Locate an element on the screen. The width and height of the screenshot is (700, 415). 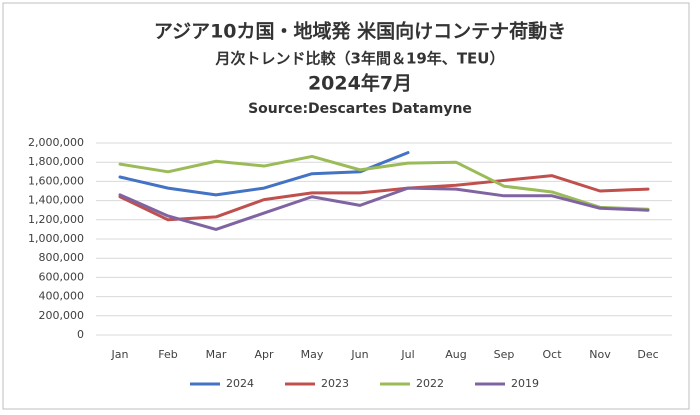
y-tick-label: 1,200,000 is located at coordinates (56, 219).